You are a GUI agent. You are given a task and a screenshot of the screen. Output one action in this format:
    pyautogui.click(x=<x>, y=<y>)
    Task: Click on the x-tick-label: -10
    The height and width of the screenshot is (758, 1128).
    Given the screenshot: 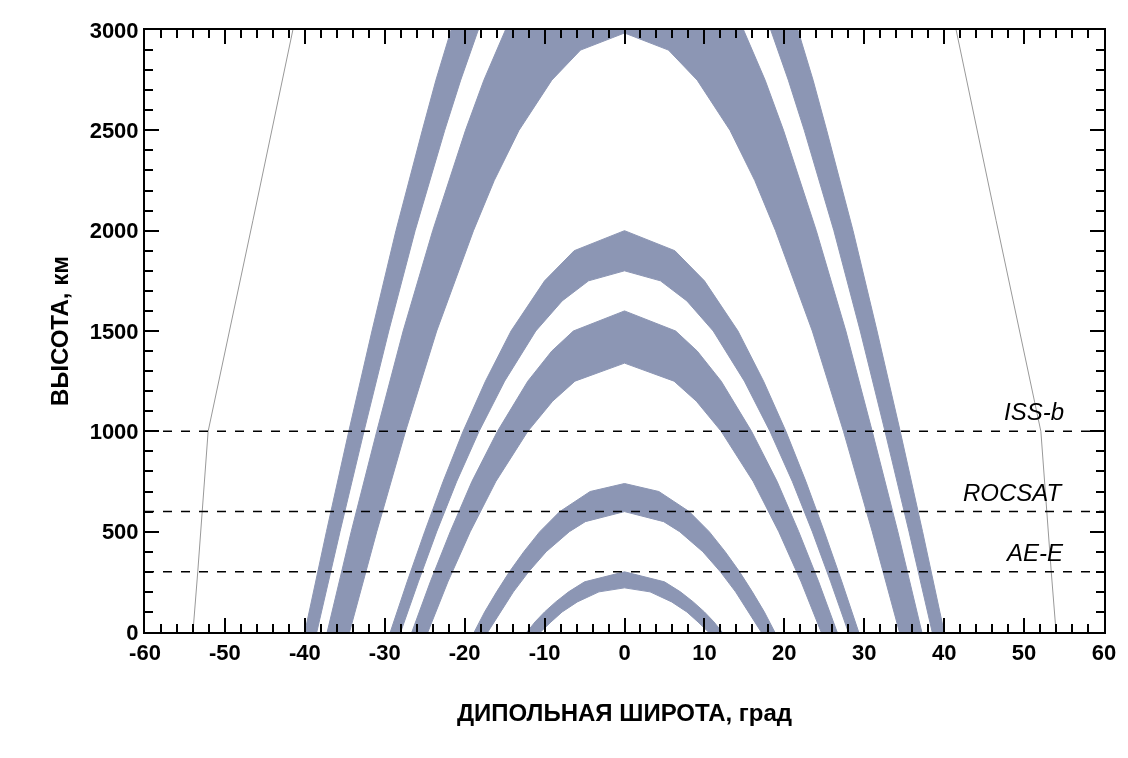 What is the action you would take?
    pyautogui.click(x=544, y=653)
    